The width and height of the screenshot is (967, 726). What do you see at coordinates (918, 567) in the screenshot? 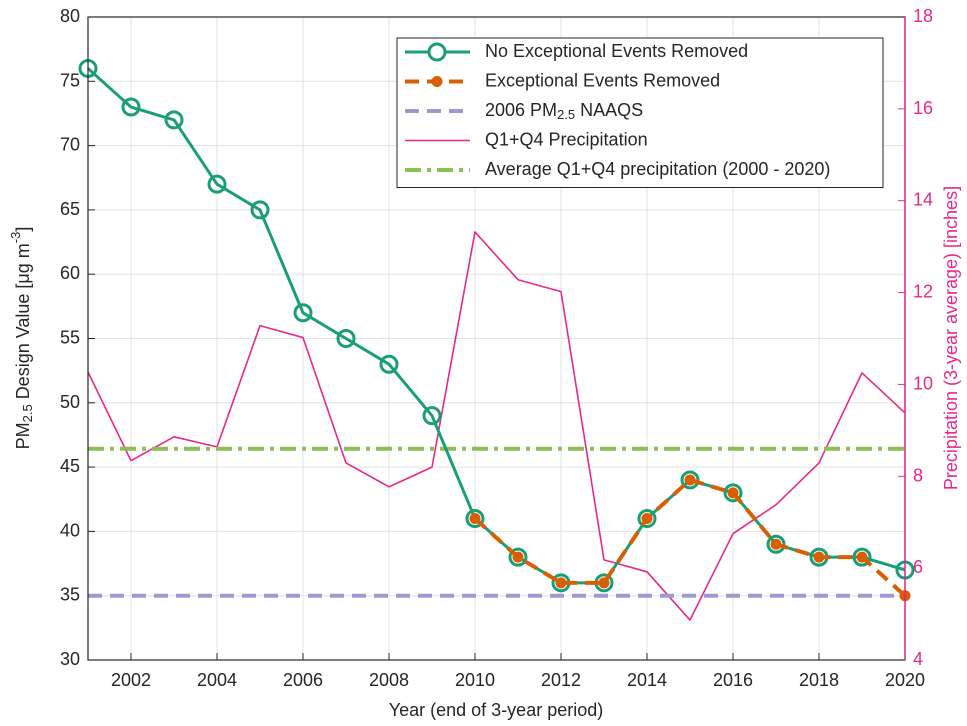
I see `y2-tick-label: 6` at bounding box center [918, 567].